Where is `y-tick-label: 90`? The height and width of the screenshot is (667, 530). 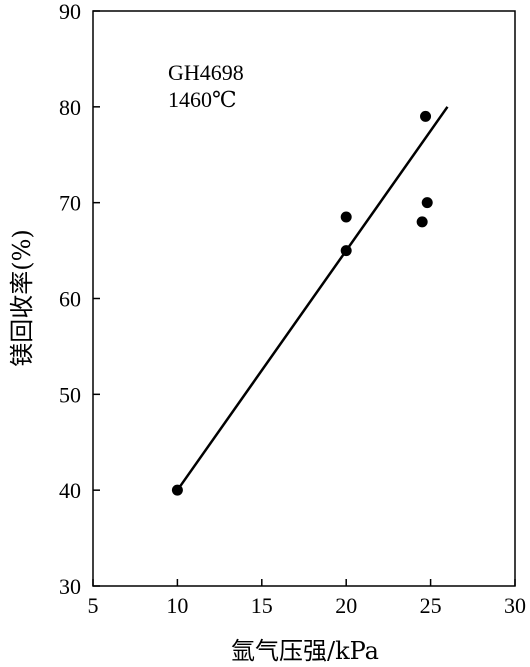 y-tick-label: 90 is located at coordinates (70, 12).